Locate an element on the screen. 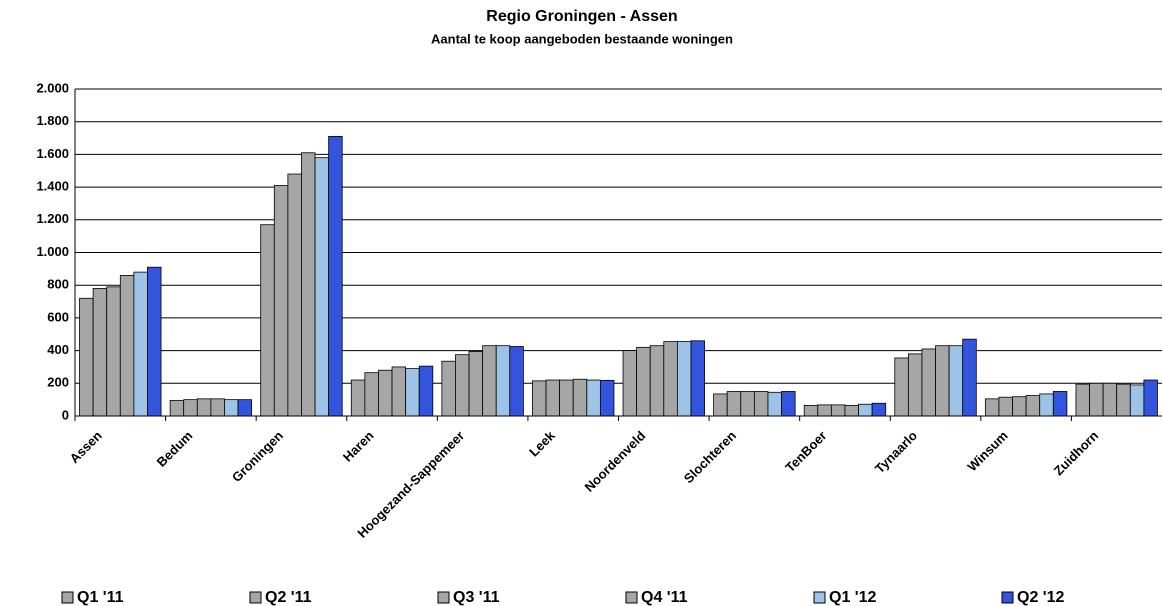 The width and height of the screenshot is (1163, 606). legend-label: Q4 '11 is located at coordinates (664, 597).